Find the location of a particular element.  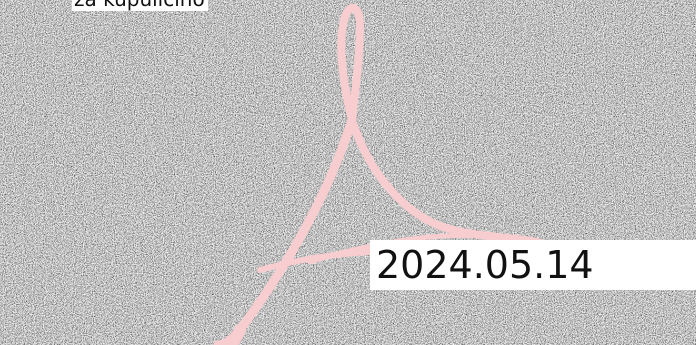

top-caption: za kupulicino is located at coordinates (140, 5).